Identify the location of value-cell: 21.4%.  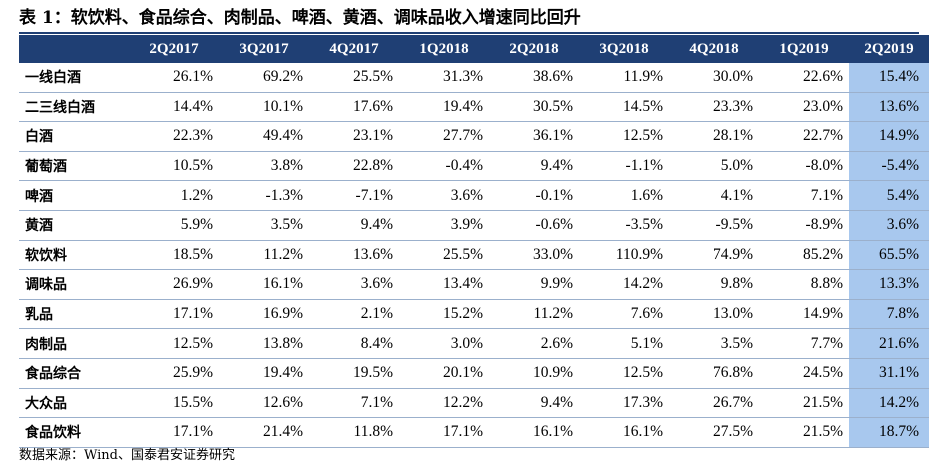
(264, 432).